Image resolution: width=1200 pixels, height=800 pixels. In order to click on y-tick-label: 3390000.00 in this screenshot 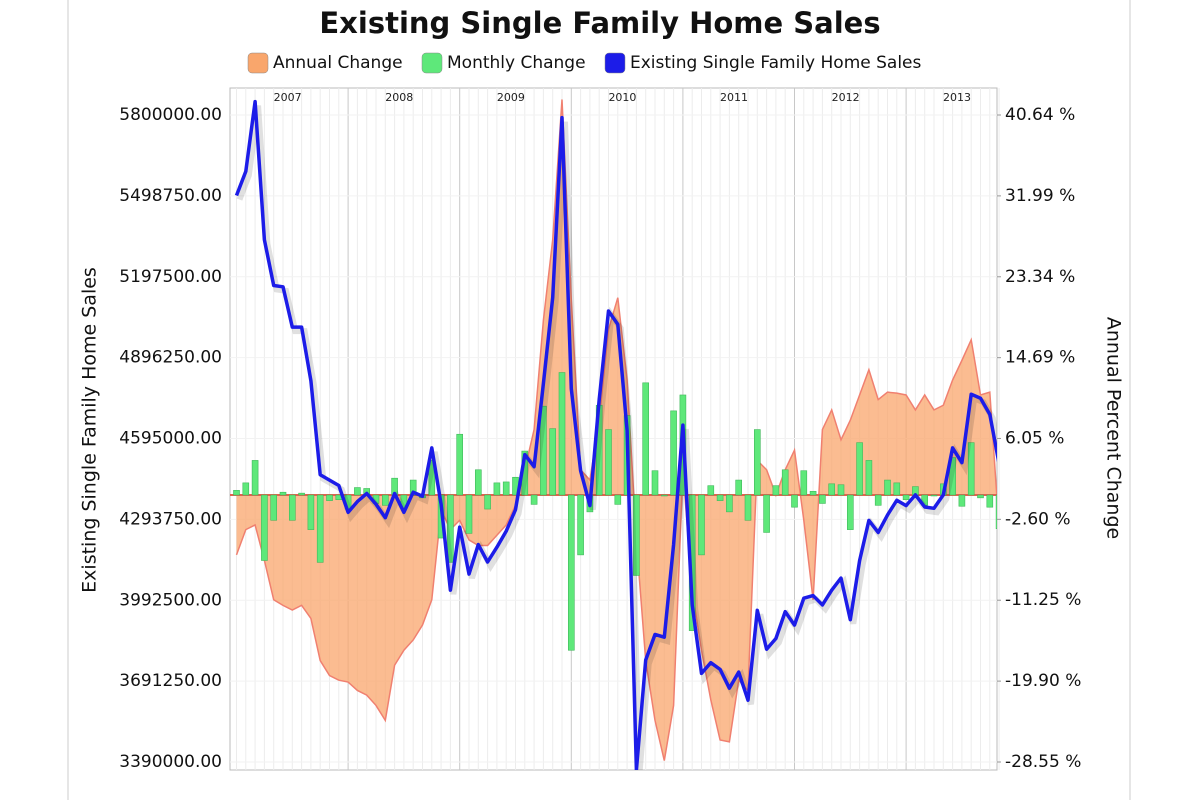, I will do `click(170, 762)`.